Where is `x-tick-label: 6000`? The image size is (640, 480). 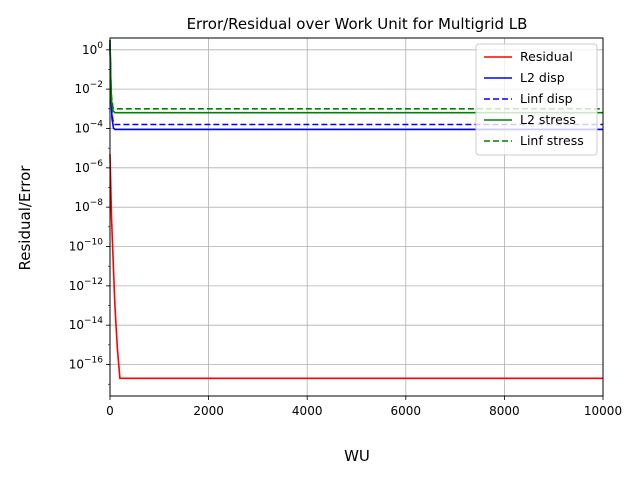
x-tick-label: 6000 is located at coordinates (406, 411).